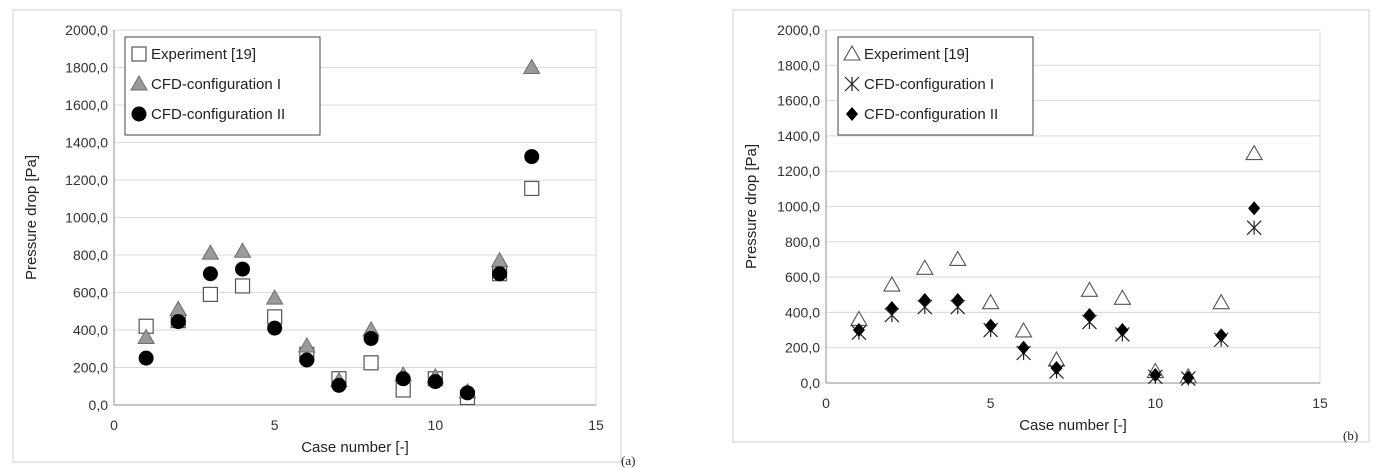  Describe the element at coordinates (1350, 435) in the screenshot. I see `chart-b-panel-label: (b)` at that location.